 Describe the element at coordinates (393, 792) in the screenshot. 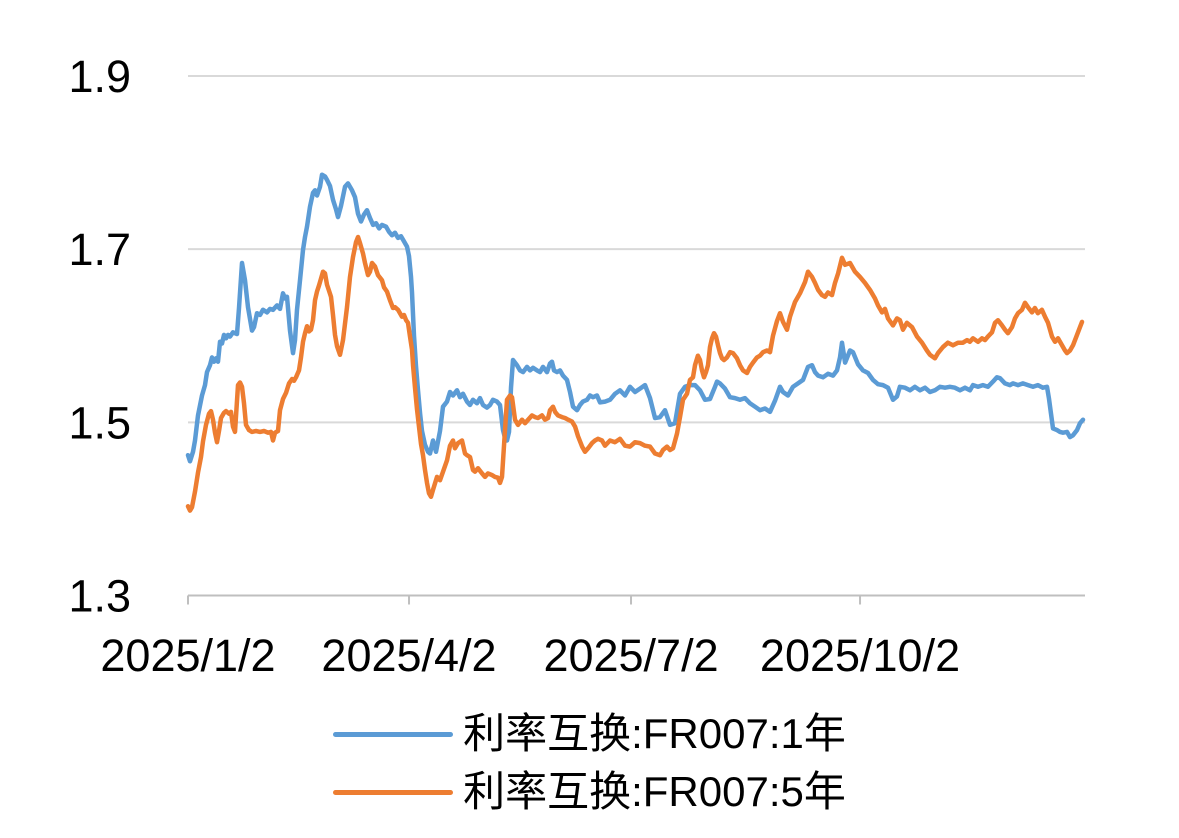

I see `legend-swatch-5y` at that location.